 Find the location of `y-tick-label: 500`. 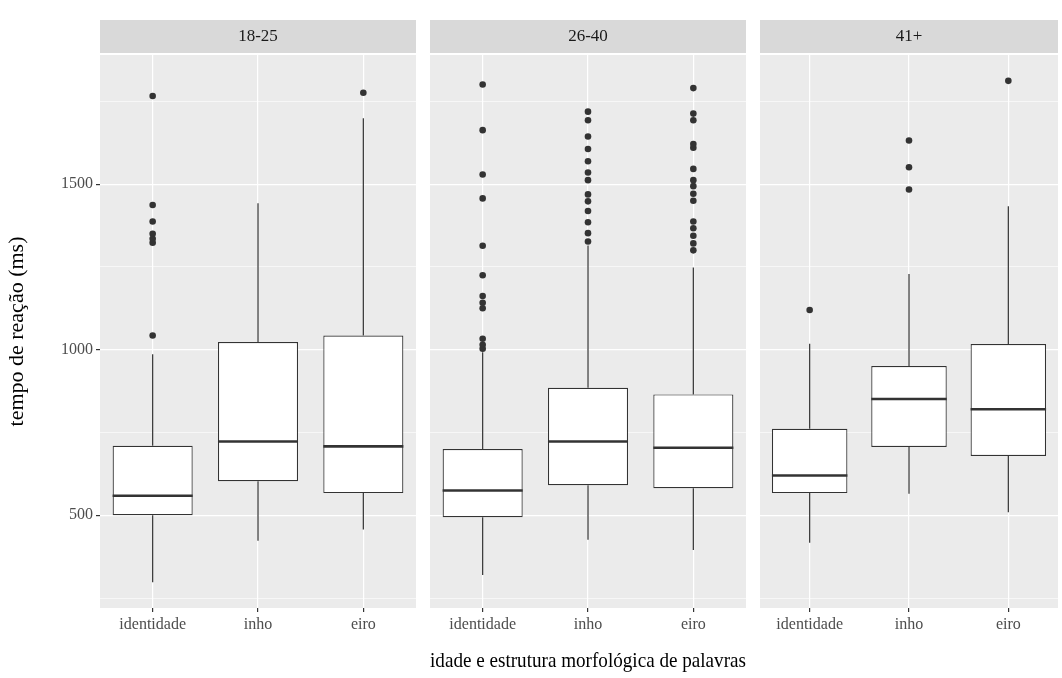

y-tick-label: 500 is located at coordinates (81, 514).